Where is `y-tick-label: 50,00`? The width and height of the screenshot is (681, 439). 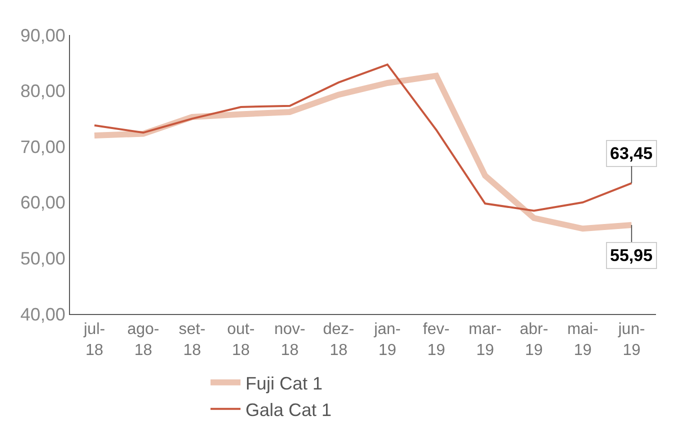 y-tick-label: 50,00 is located at coordinates (43, 258).